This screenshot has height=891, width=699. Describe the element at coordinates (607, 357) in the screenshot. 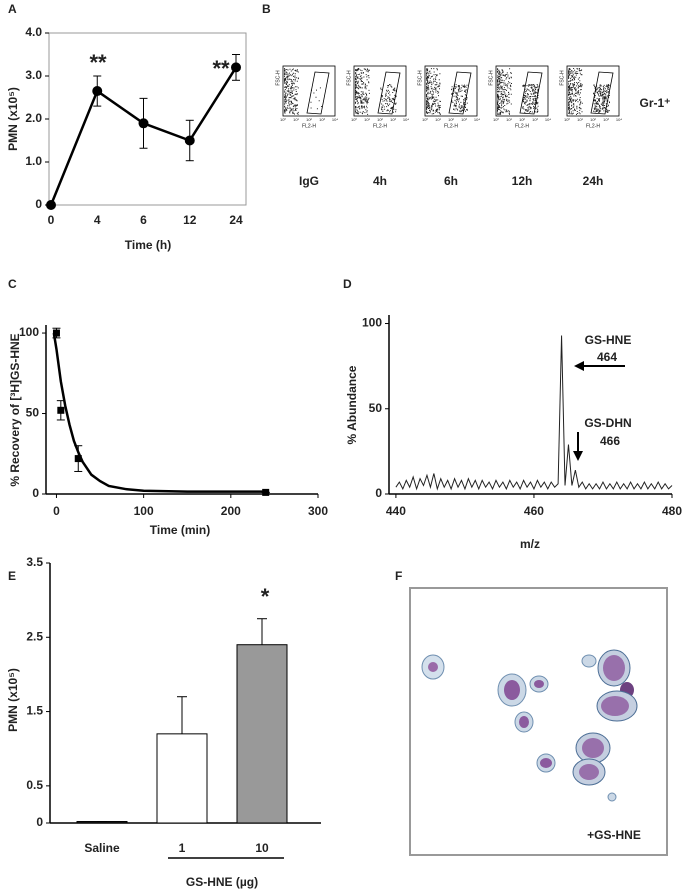

I see `annotation: 464` at that location.